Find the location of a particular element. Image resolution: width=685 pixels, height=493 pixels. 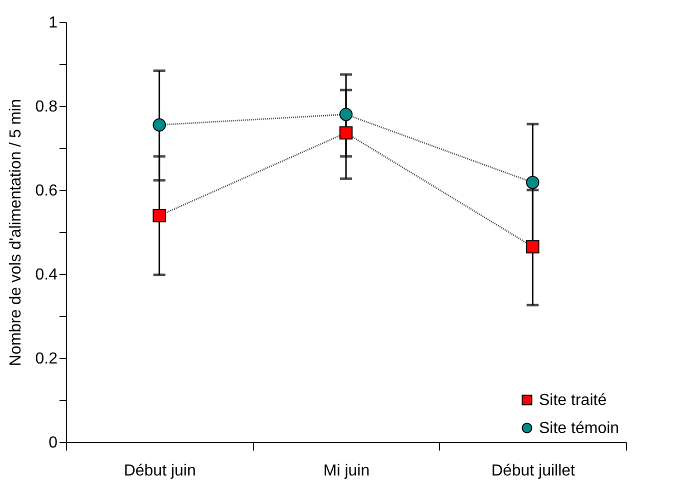

legend-label: Site traité is located at coordinates (573, 400).